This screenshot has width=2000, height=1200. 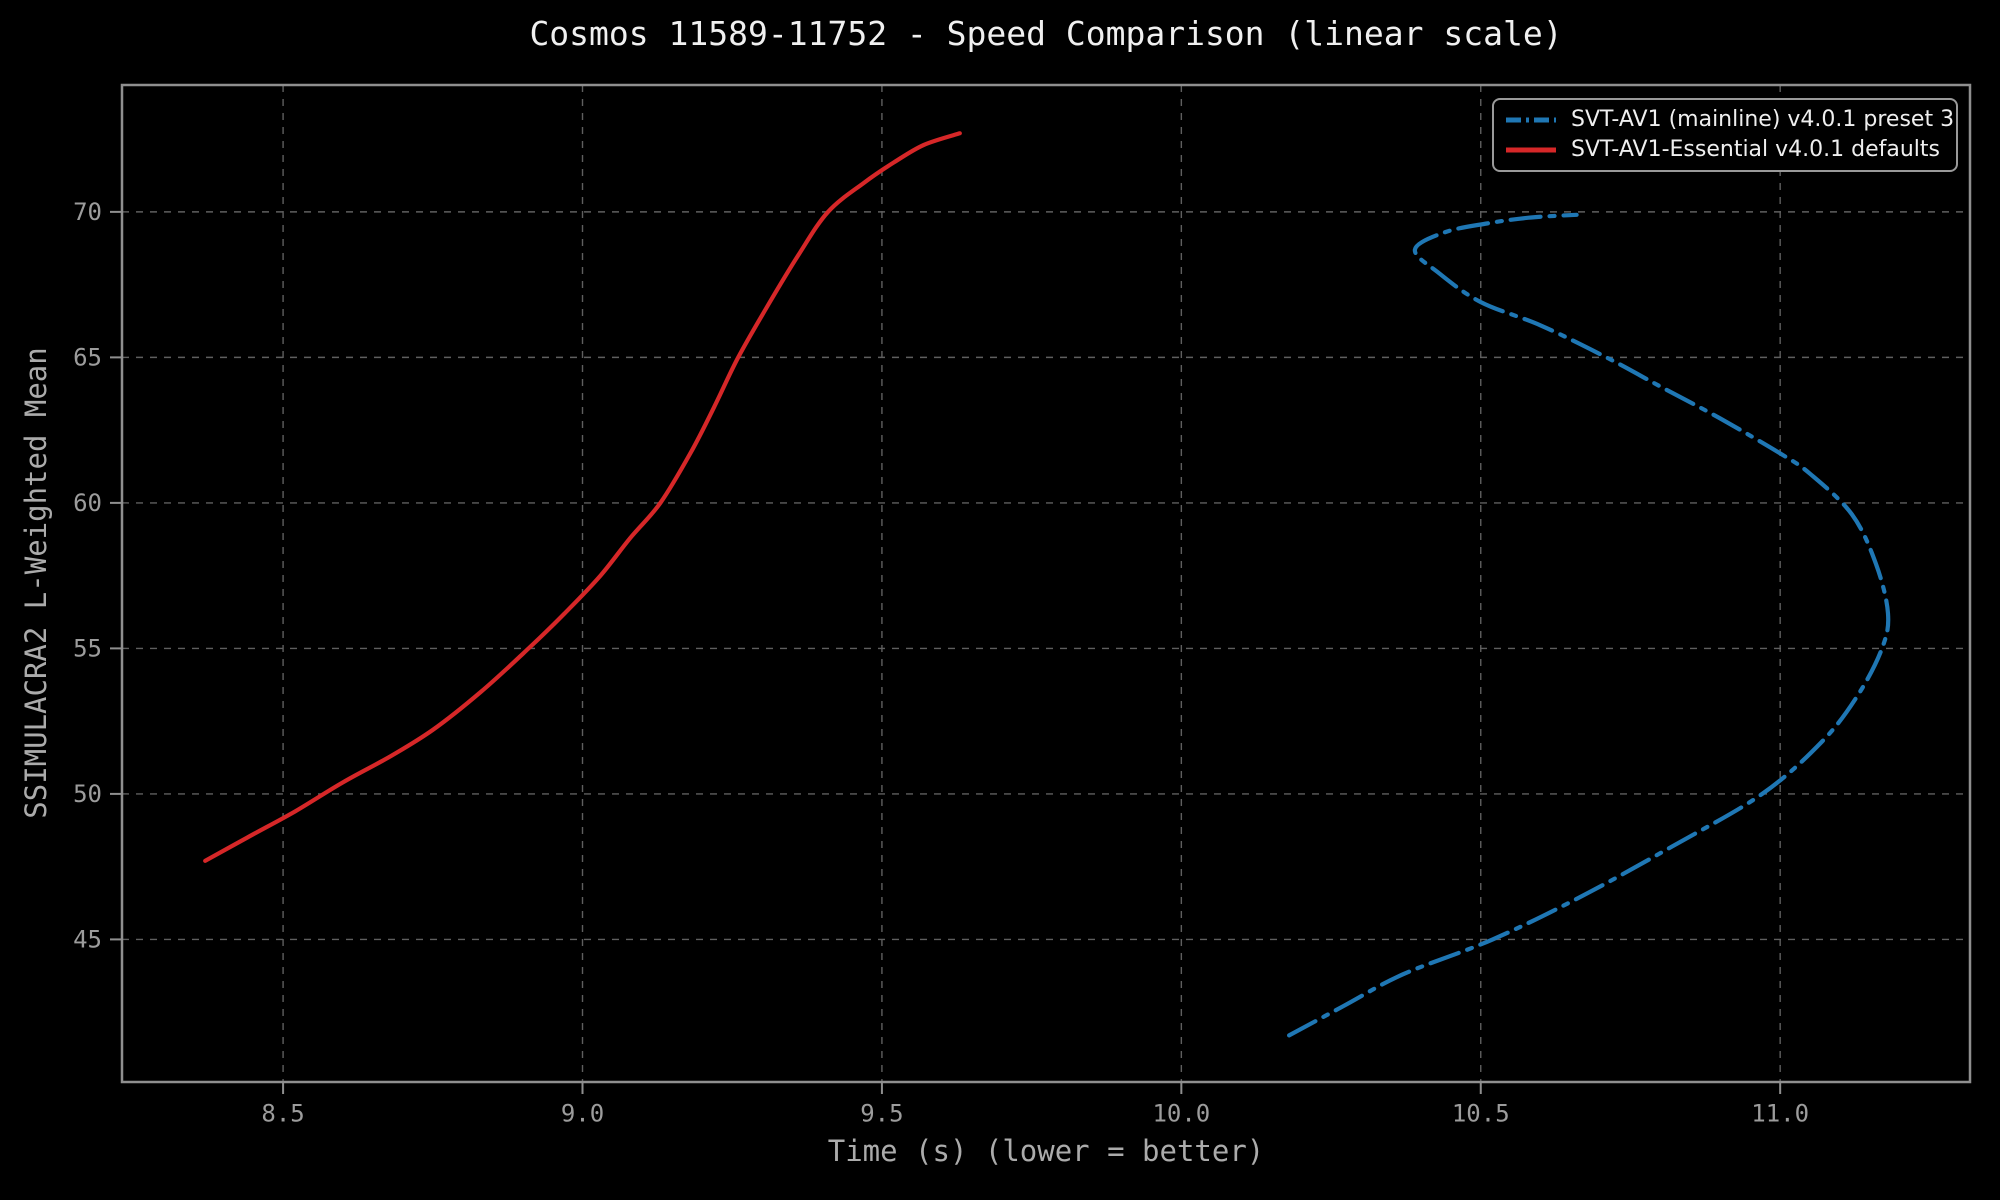 What do you see at coordinates (1780, 1114) in the screenshot?
I see `x-tick-label: 11.0` at bounding box center [1780, 1114].